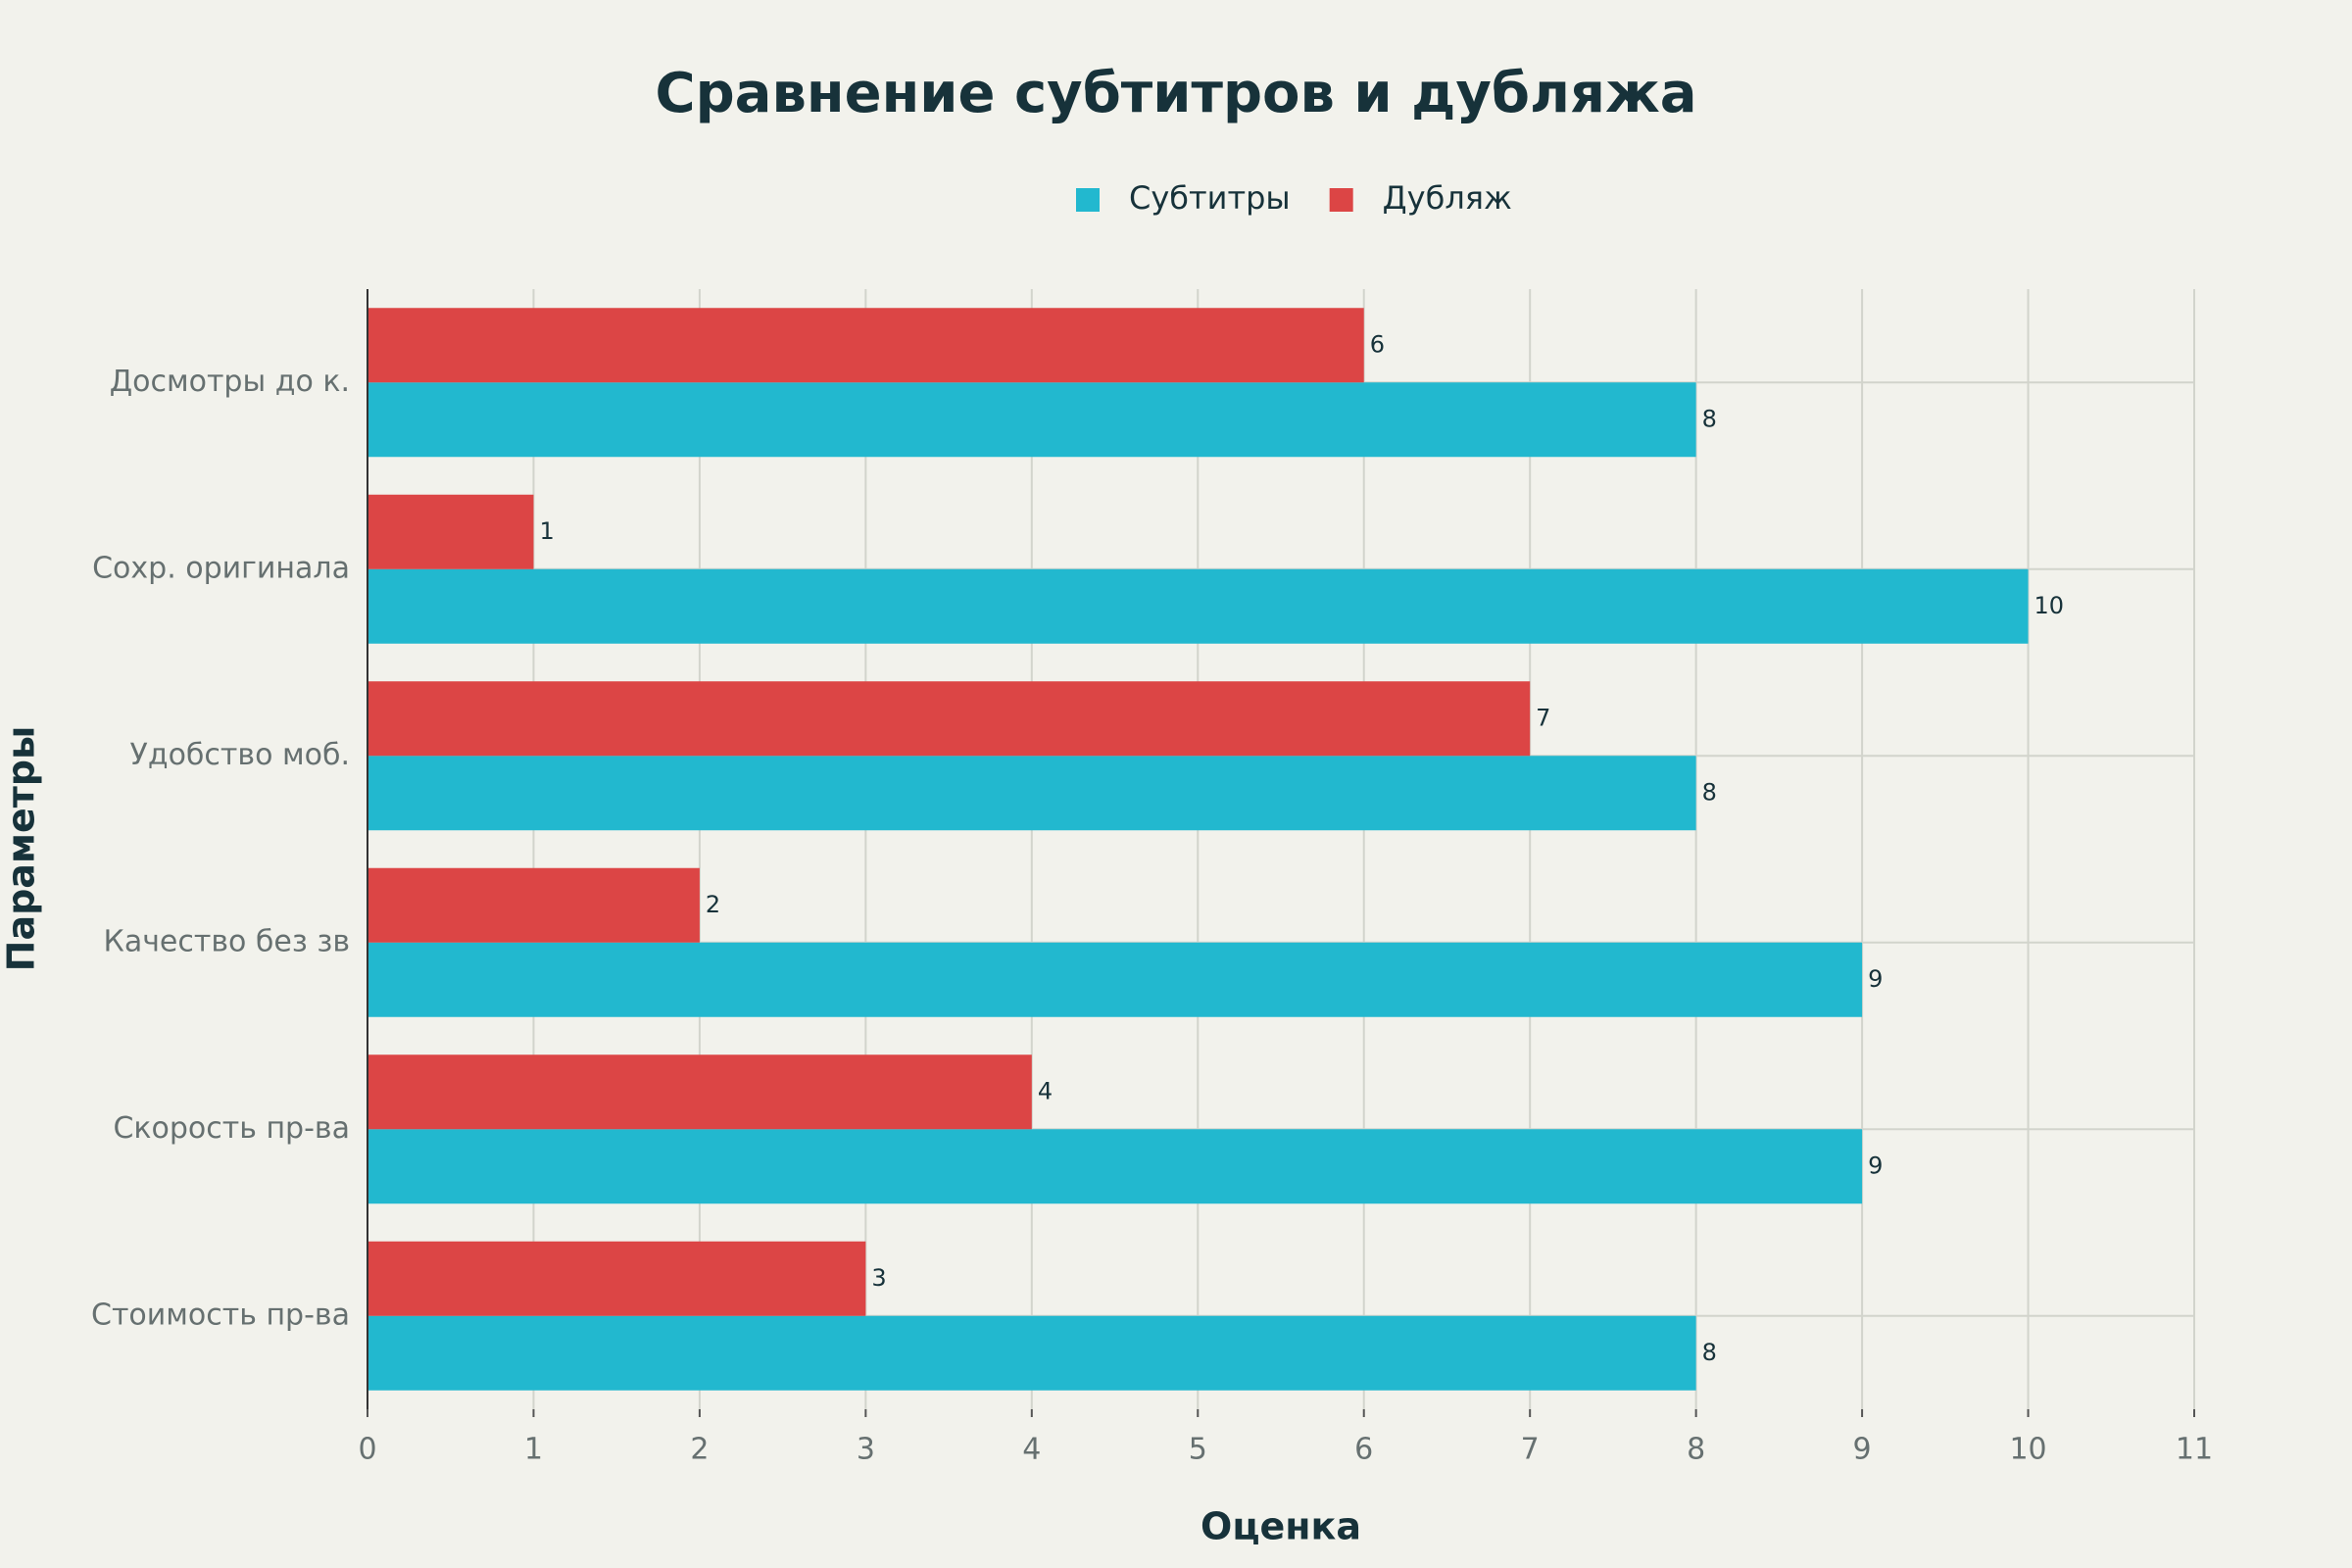  What do you see at coordinates (699, 1450) in the screenshot?
I see `x-tick-label: 2` at bounding box center [699, 1450].